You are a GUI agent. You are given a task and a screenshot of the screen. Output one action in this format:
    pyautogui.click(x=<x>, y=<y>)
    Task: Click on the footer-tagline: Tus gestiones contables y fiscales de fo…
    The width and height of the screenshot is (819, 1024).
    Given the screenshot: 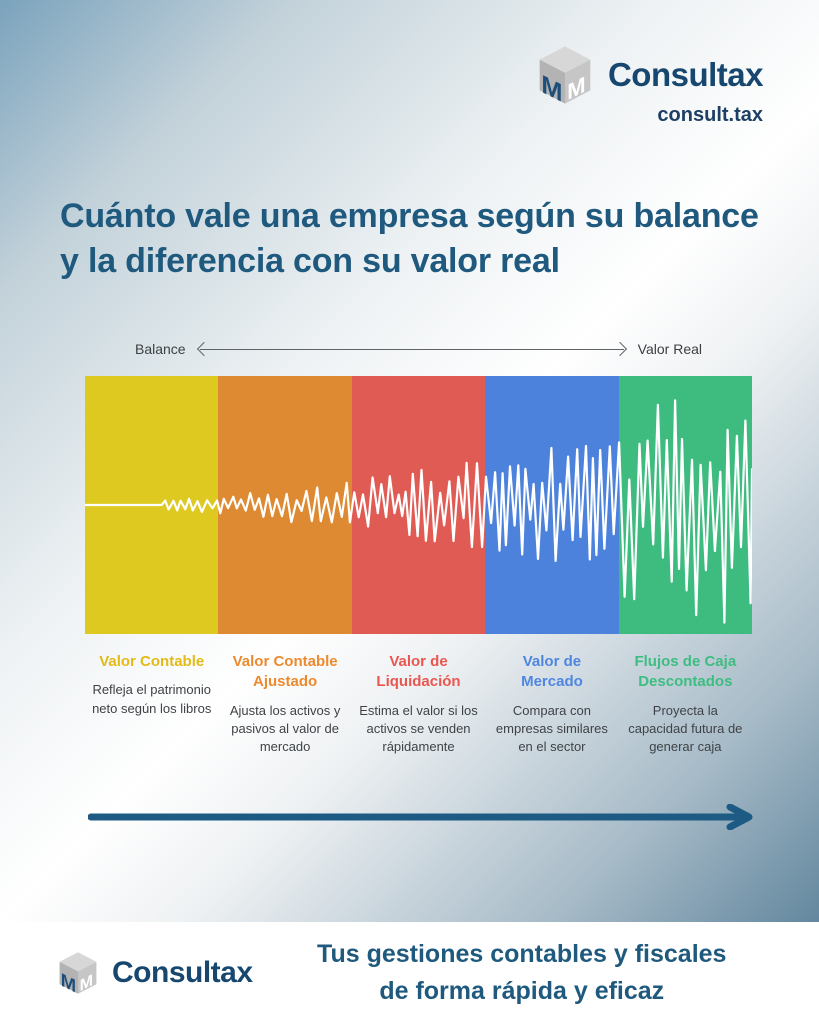 What is the action you would take?
    pyautogui.click(x=522, y=973)
    